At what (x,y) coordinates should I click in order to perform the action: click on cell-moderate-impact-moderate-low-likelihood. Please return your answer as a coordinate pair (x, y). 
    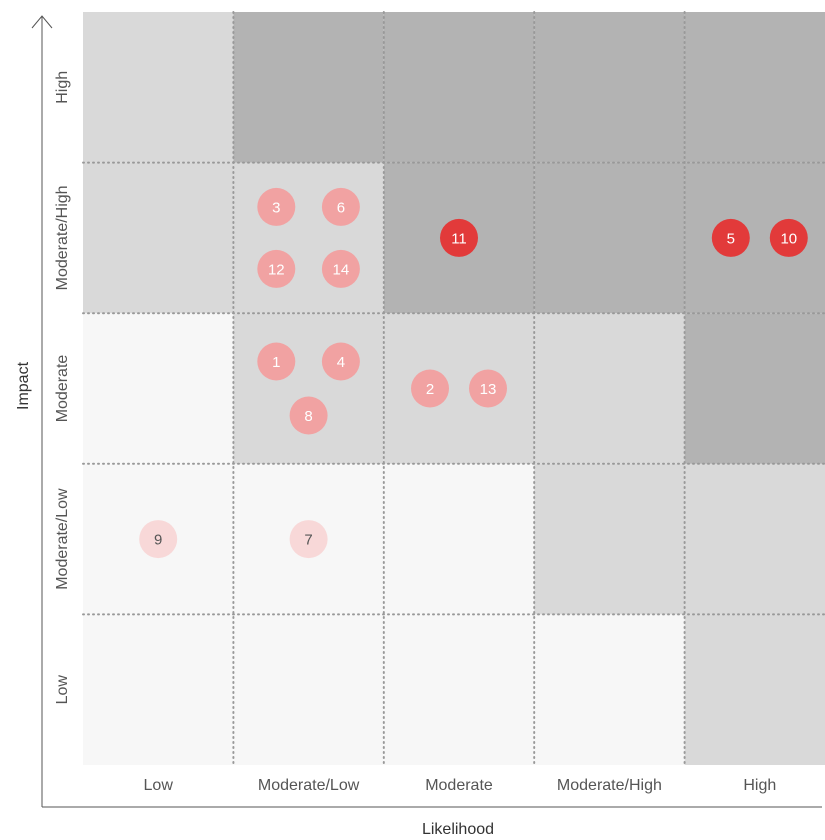
    Looking at the image, I should click on (308, 388).